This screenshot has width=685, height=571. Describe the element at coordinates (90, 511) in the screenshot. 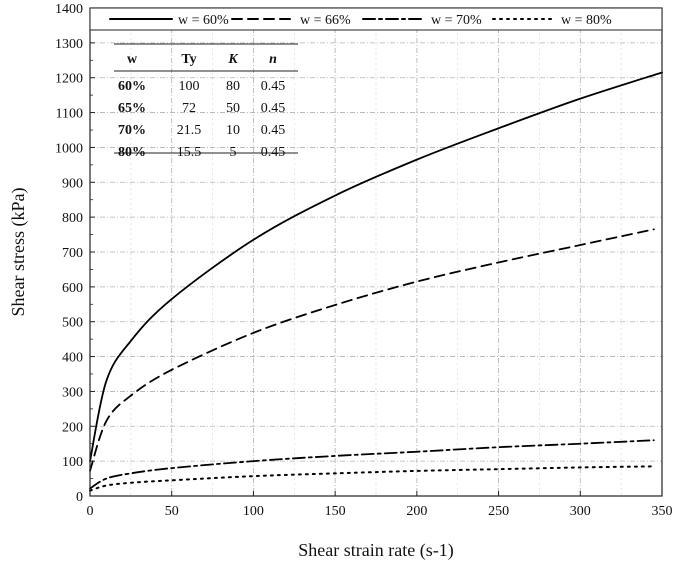

I see `x-tick-label: 0` at that location.